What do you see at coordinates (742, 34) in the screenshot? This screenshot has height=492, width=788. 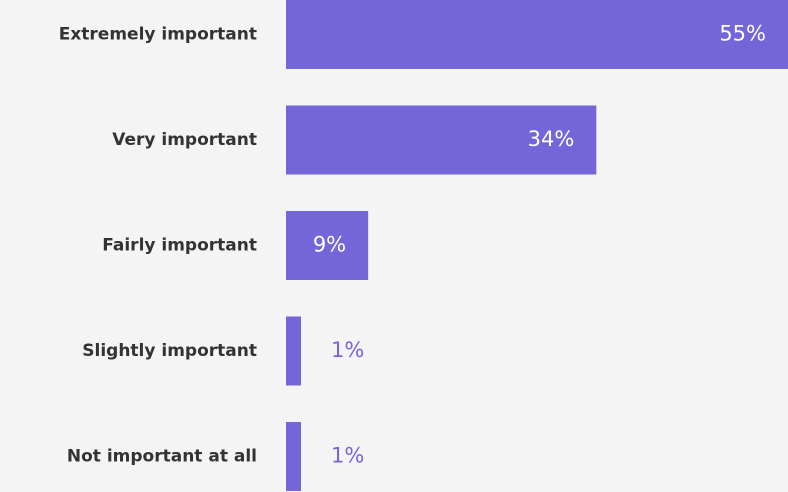 I see `value-label: 55%` at bounding box center [742, 34].